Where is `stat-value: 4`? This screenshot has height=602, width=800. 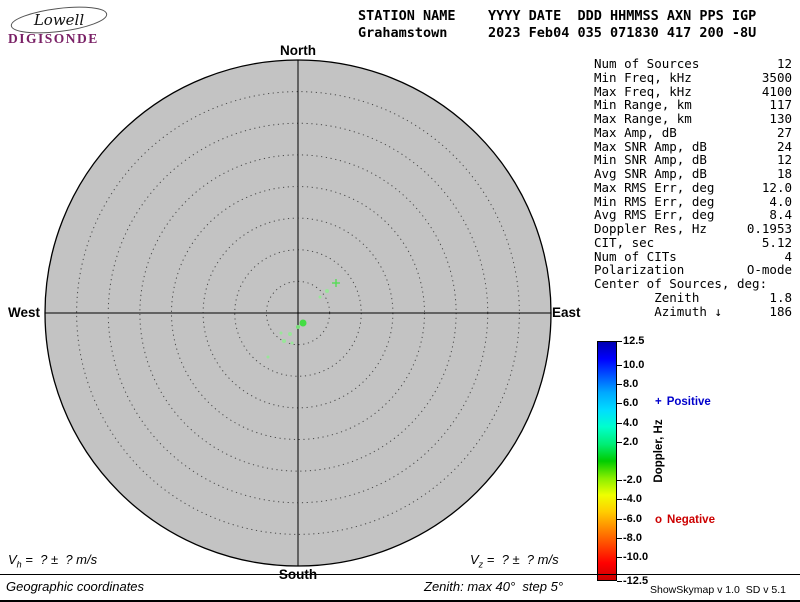 stat-value: 4 is located at coordinates (788, 256).